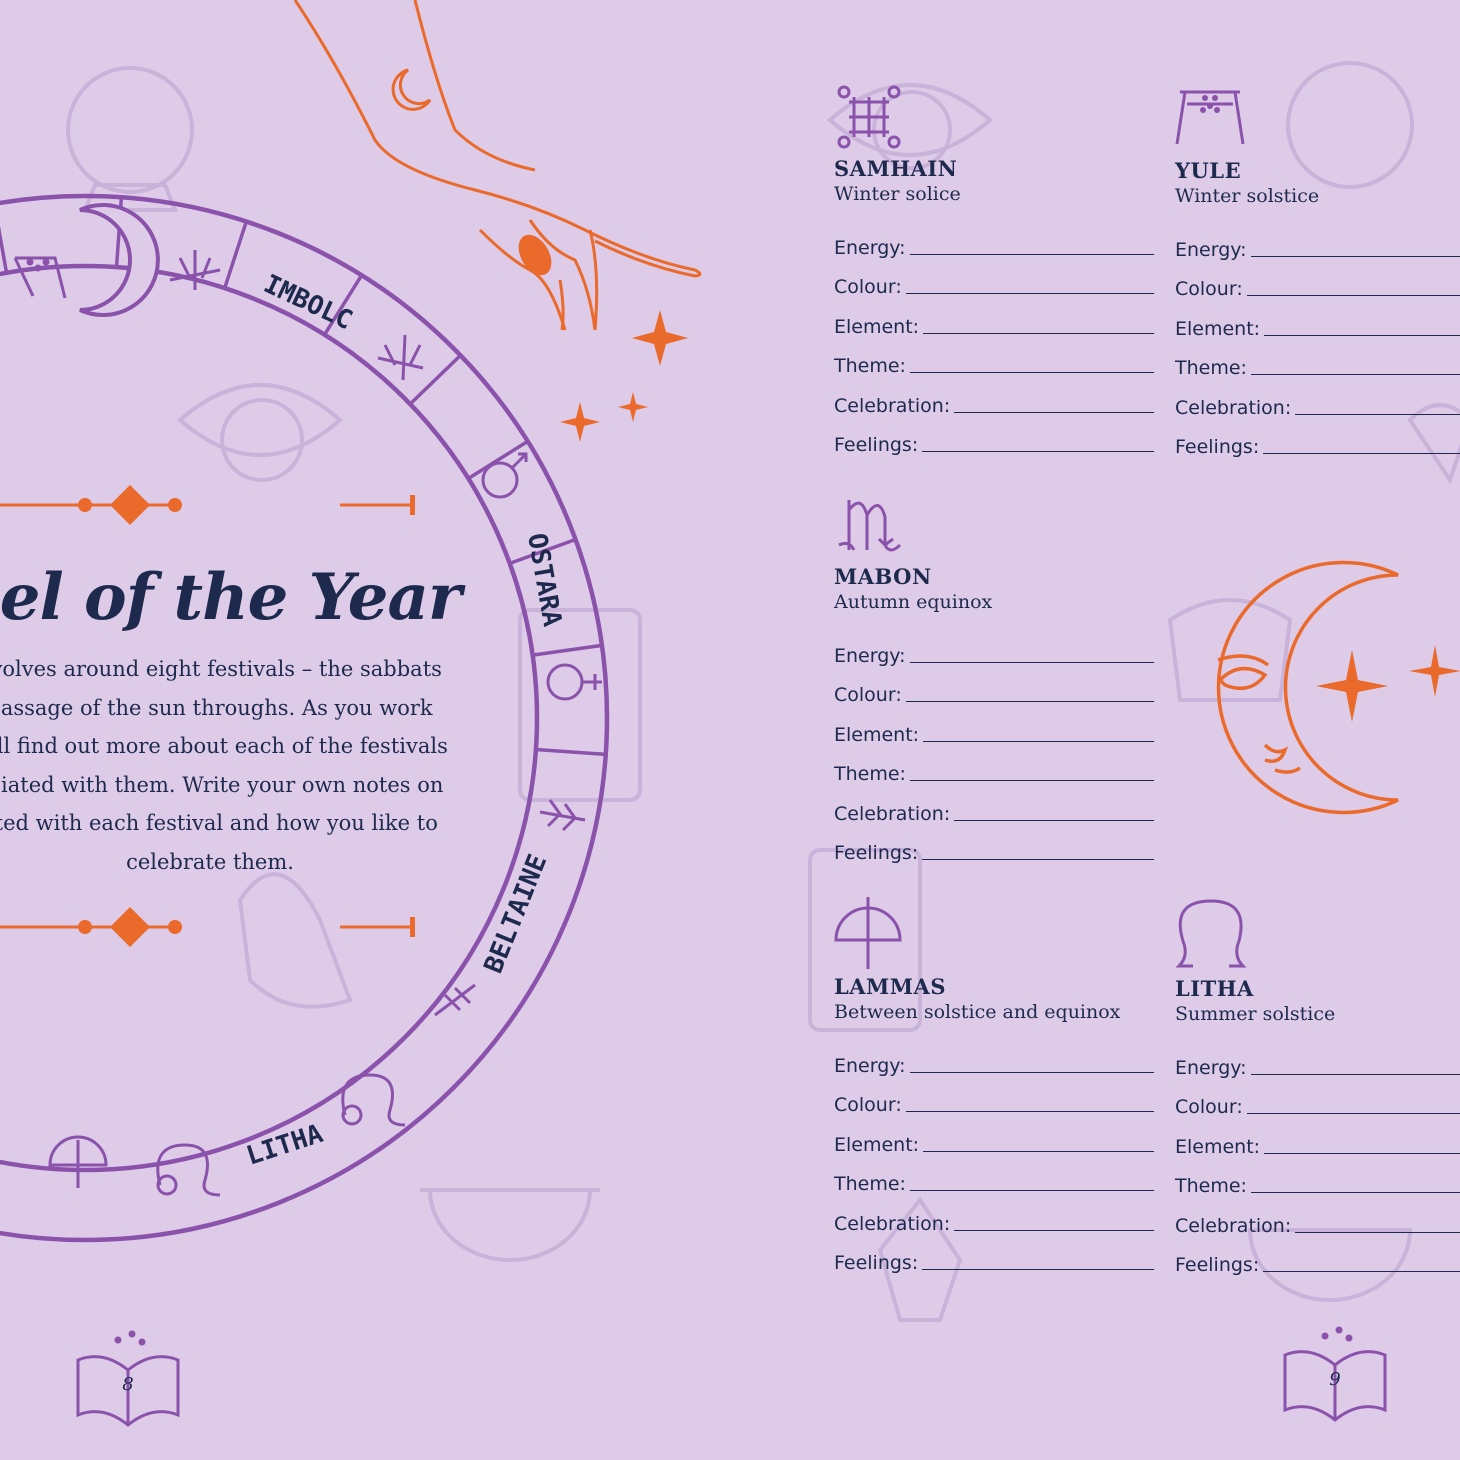 This screenshot has width=1460, height=1460. I want to click on sabbat-name: MABON, so click(883, 576).